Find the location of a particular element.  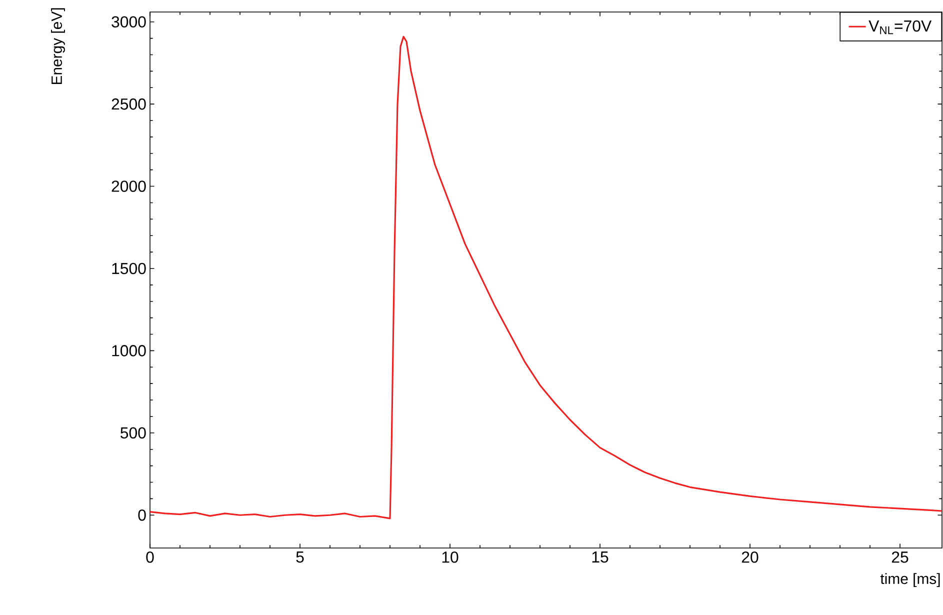

y-tick-label: 500 is located at coordinates (133, 433).